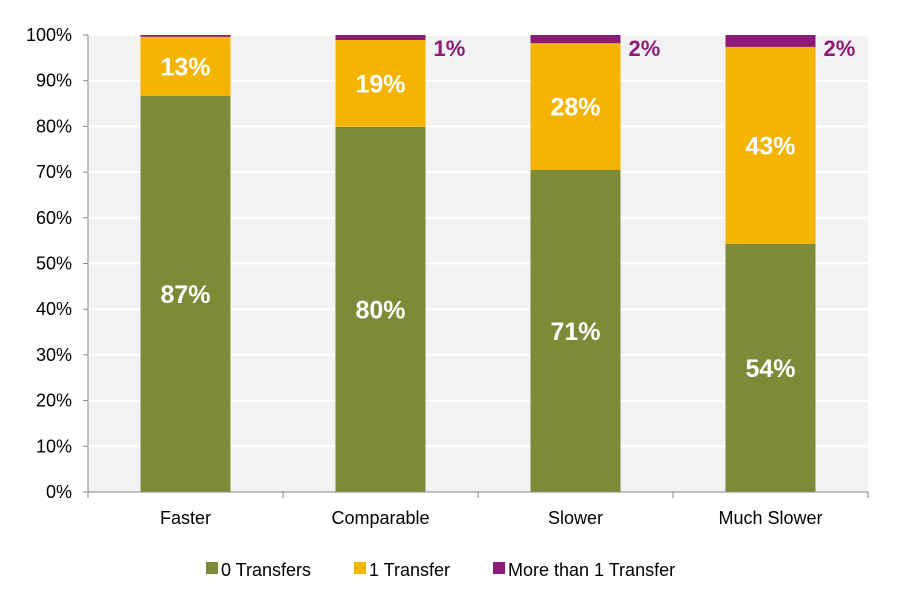 This screenshot has width=900, height=600. Describe the element at coordinates (54, 126) in the screenshot. I see `y-tick-label: 80%` at that location.